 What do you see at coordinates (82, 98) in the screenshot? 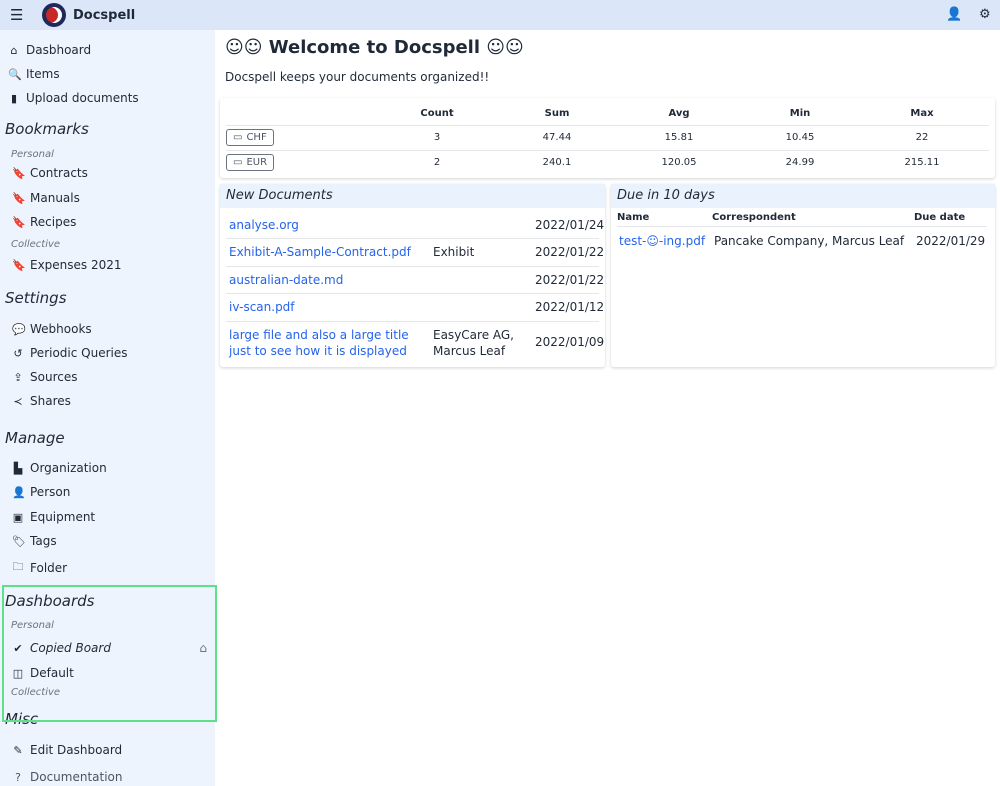
I see `label: Upload documents` at bounding box center [82, 98].